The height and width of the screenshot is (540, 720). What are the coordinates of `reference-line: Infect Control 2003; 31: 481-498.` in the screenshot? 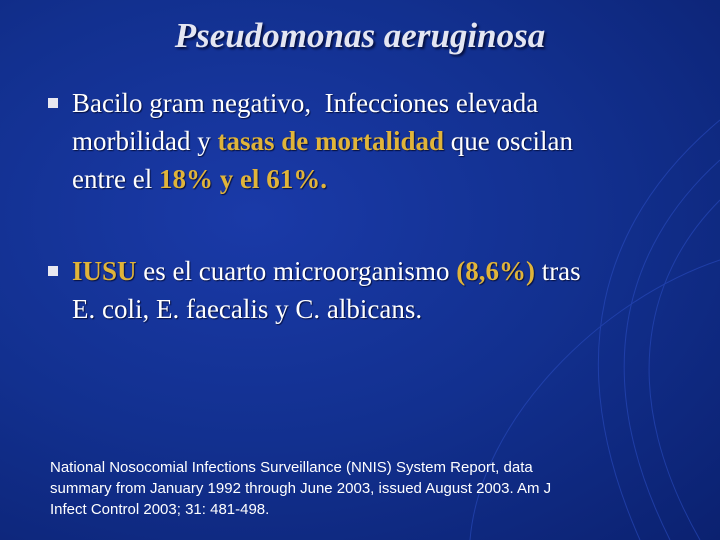 It's located at (160, 509).